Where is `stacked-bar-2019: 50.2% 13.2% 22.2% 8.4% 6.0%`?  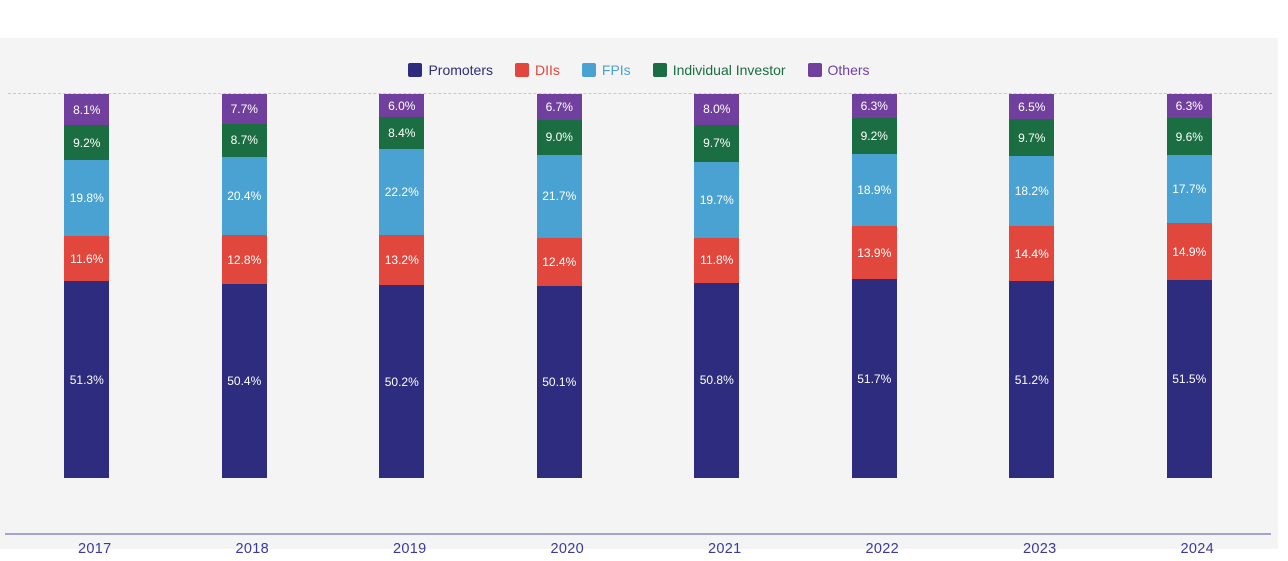
stacked-bar-2019: 50.2% 13.2% 22.2% 8.4% 6.0% is located at coordinates (402, 286).